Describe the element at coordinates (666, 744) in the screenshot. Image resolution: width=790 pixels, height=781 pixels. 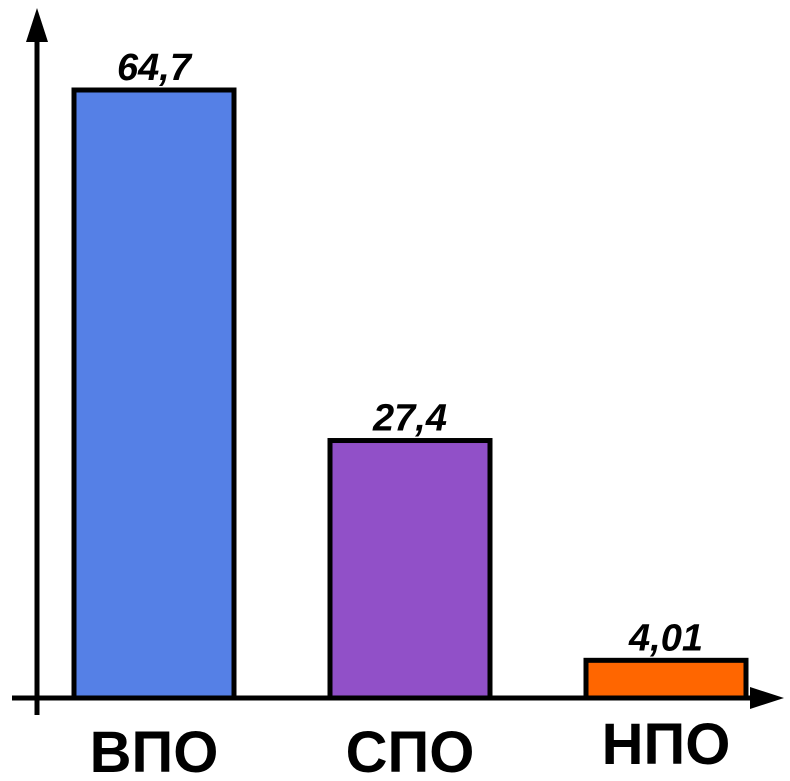
I see `category-label-3: НПО` at that location.